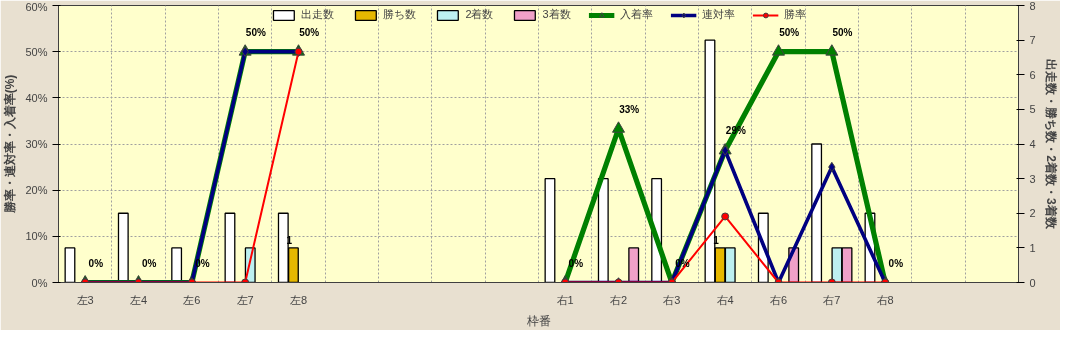 This screenshot has width=1071, height=338. What do you see at coordinates (1032, 6) in the screenshot?
I see `y2-tick-label: 8` at bounding box center [1032, 6].